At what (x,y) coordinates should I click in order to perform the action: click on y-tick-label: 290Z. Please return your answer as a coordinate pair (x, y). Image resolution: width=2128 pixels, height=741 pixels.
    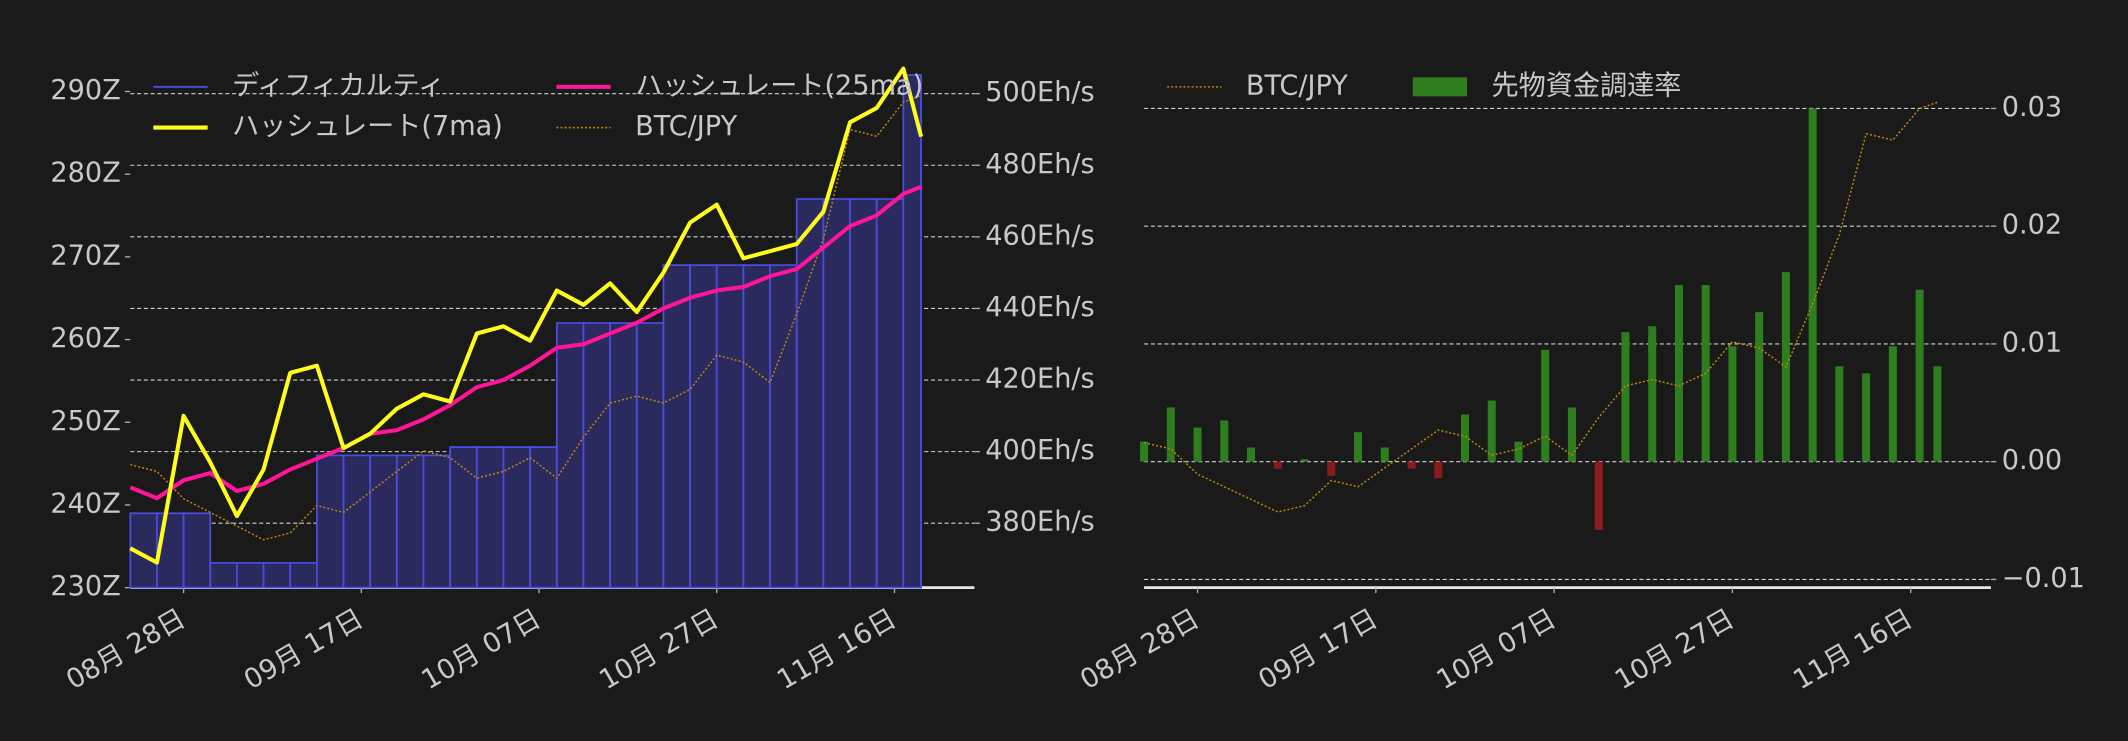
    Looking at the image, I should click on (85, 90).